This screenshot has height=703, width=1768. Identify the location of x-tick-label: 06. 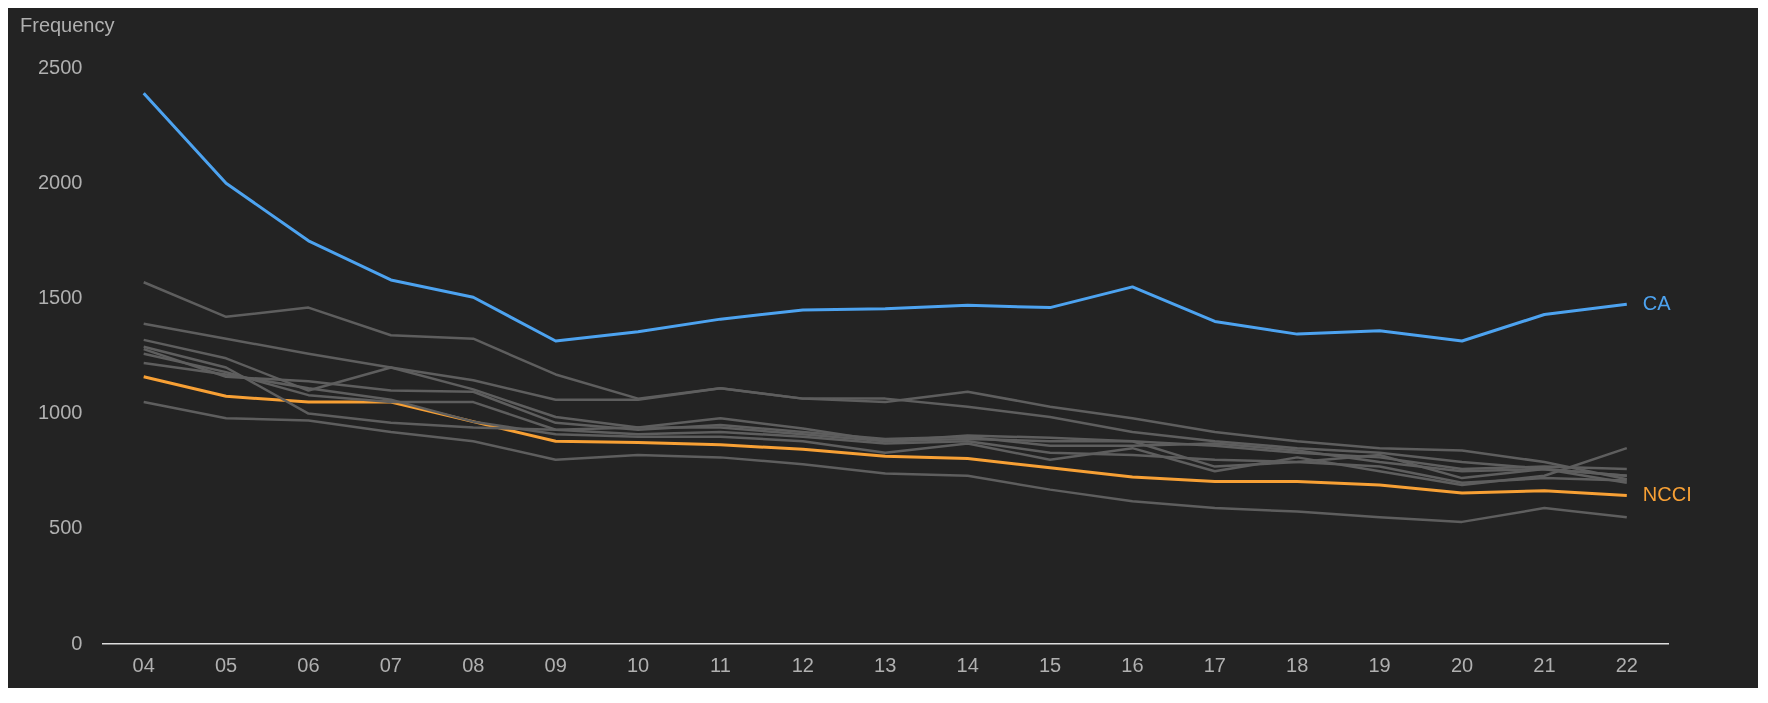
(308, 664).